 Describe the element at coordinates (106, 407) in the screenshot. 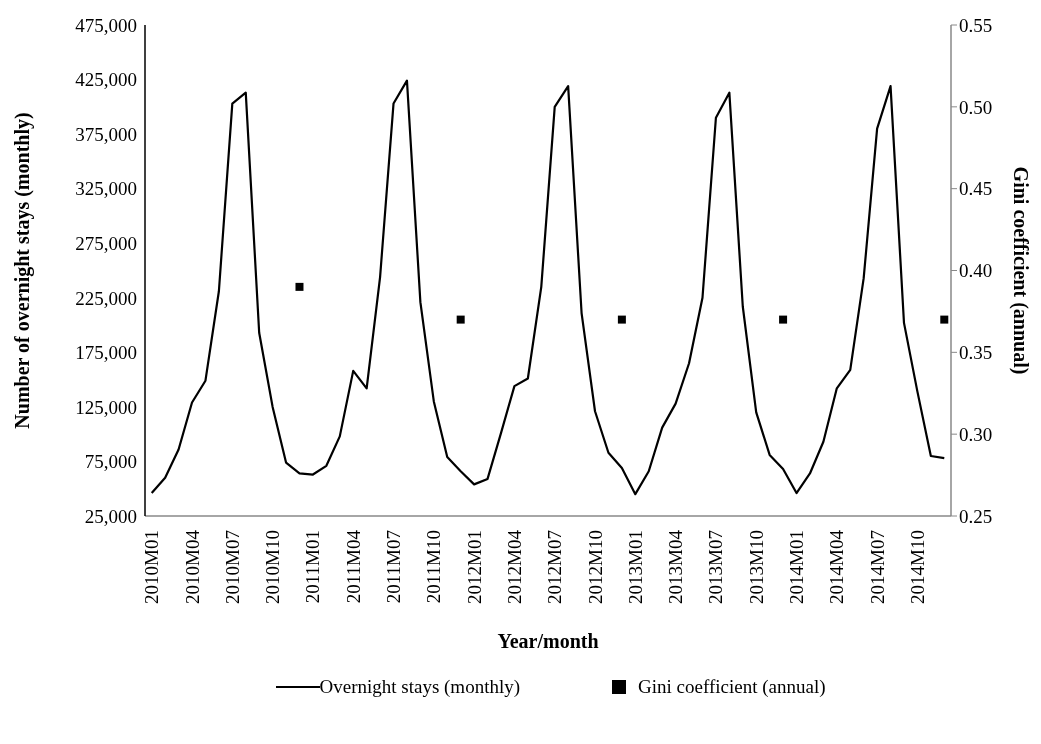

I see `y-tick-label: 125,000` at that location.